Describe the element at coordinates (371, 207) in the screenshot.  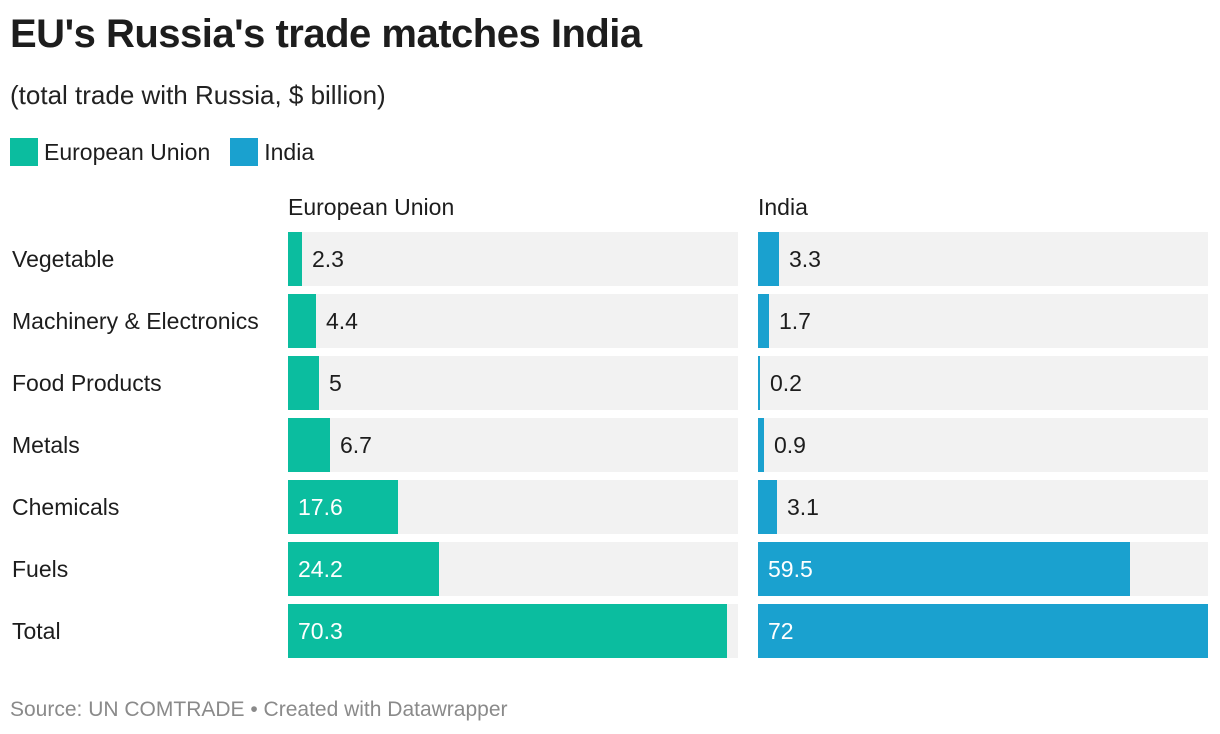
I see `panel-header-eu: European Union` at that location.